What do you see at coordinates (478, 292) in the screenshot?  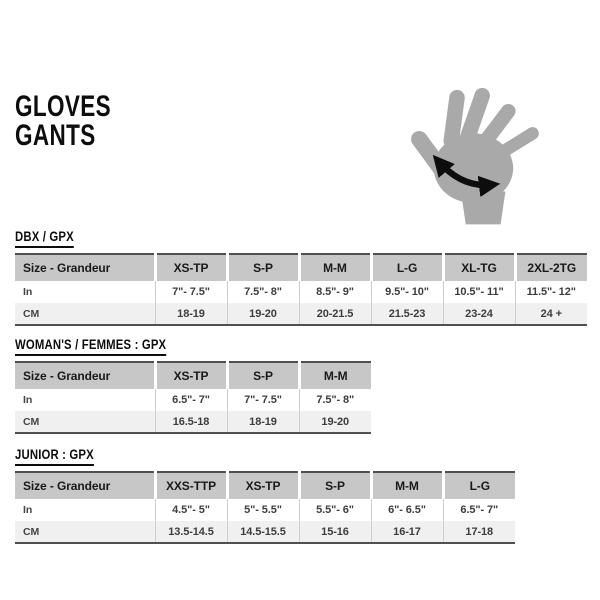 I see `size-value-cell: 10.5"- 11"` at bounding box center [478, 292].